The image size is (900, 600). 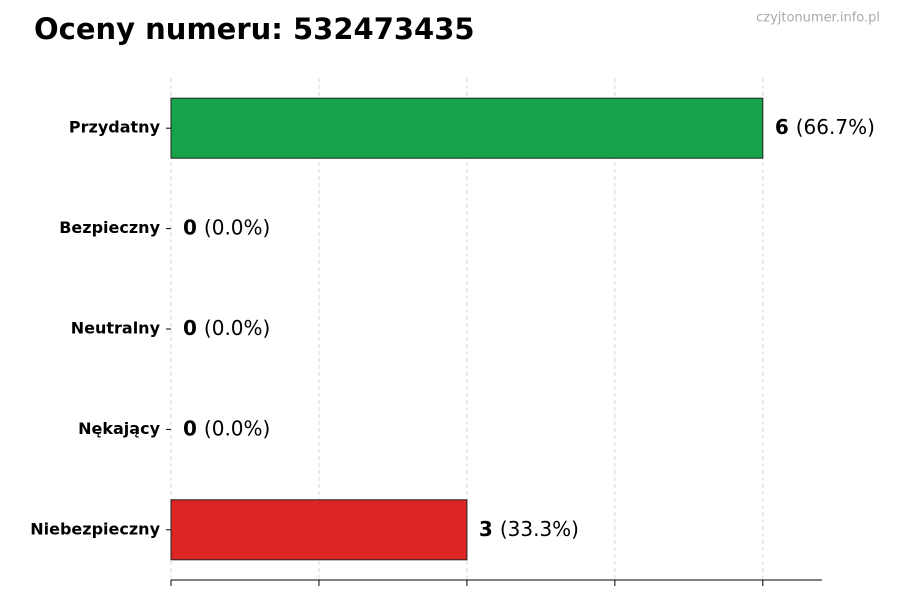 I want to click on value-percent: (33.3%), so click(x=539, y=528).